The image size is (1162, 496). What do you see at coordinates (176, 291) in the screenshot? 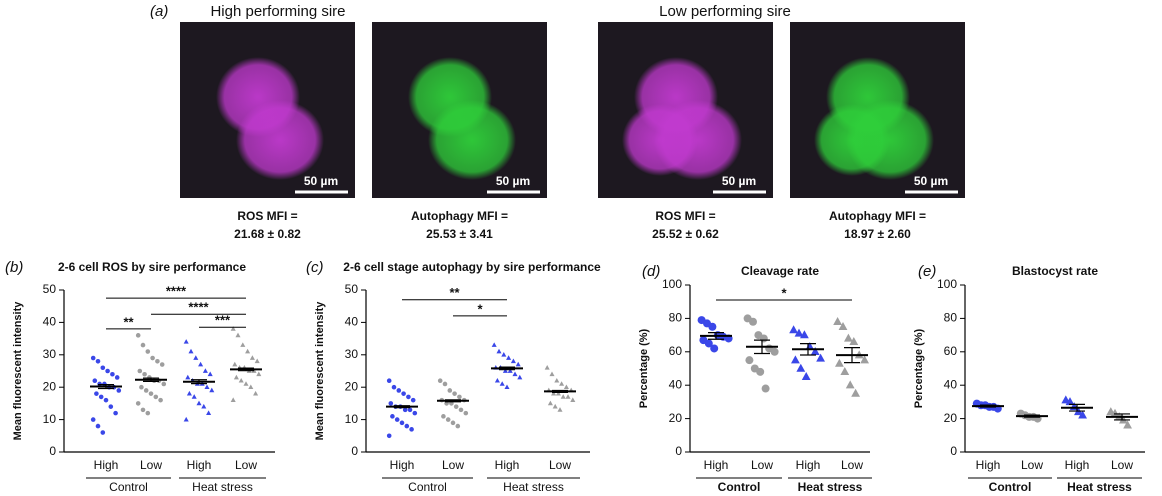
I see `significance-label: ****` at bounding box center [176, 291].